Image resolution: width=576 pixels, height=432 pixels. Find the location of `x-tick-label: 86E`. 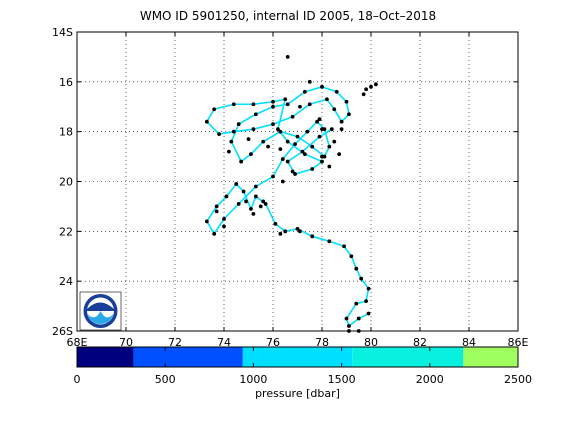

x-tick-label: 86E is located at coordinates (518, 342).